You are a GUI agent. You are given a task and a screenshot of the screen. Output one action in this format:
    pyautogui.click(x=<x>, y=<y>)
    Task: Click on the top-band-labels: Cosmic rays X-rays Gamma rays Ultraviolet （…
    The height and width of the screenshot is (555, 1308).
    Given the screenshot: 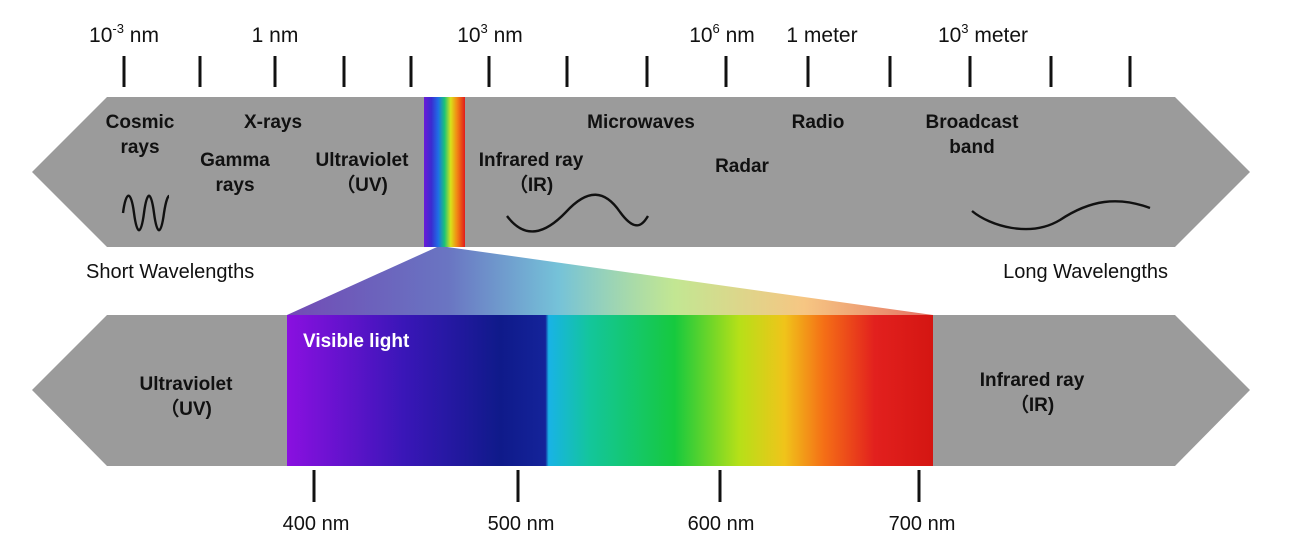 What is the action you would take?
    pyautogui.click(x=562, y=154)
    